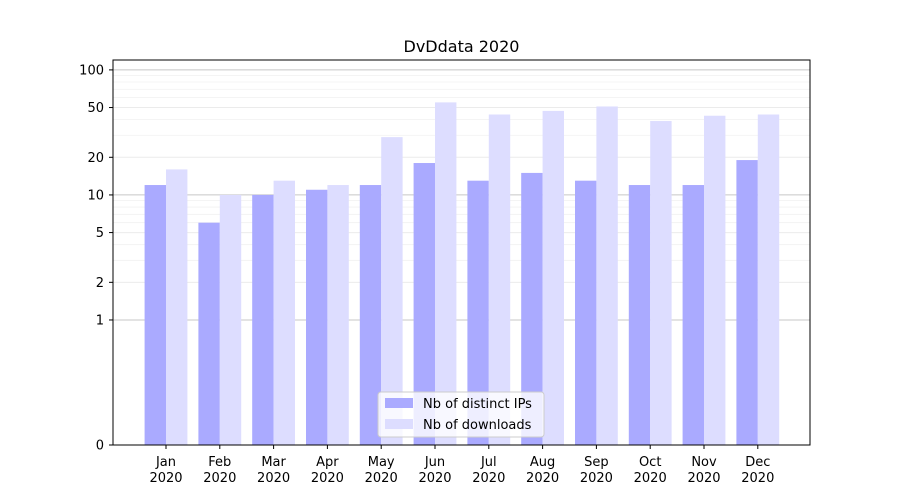 The image size is (900, 500). I want to click on x-tick-label-month: Aug, so click(542, 462).